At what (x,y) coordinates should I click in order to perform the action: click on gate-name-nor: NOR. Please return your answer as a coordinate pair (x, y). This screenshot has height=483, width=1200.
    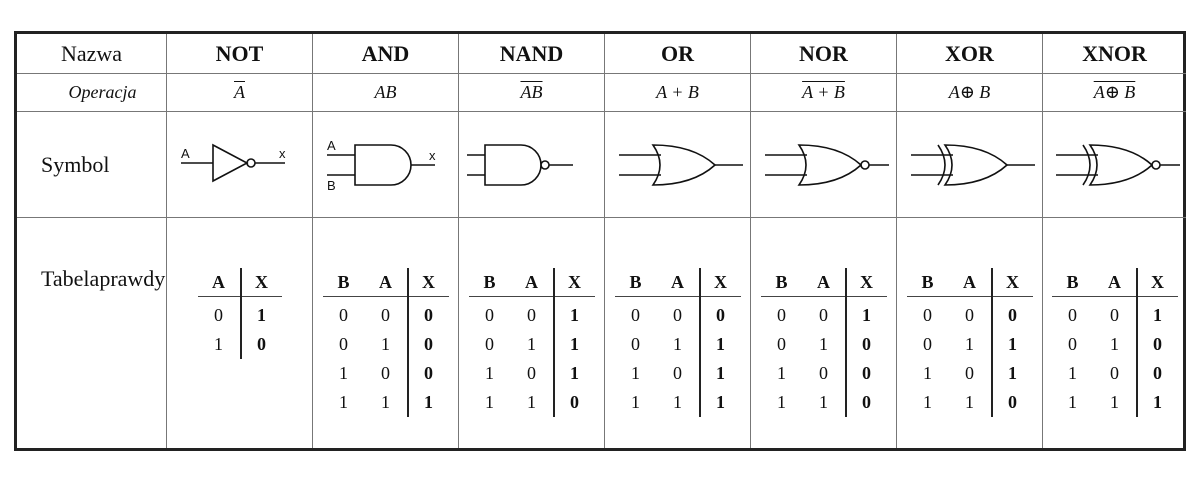
    Looking at the image, I should click on (824, 54).